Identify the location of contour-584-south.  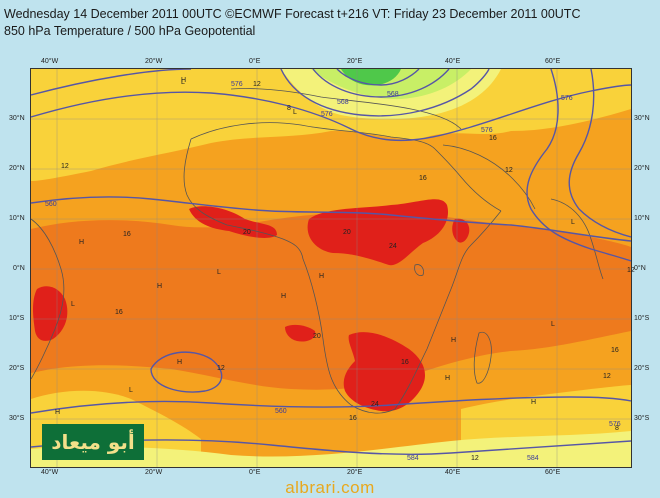
(331, 405).